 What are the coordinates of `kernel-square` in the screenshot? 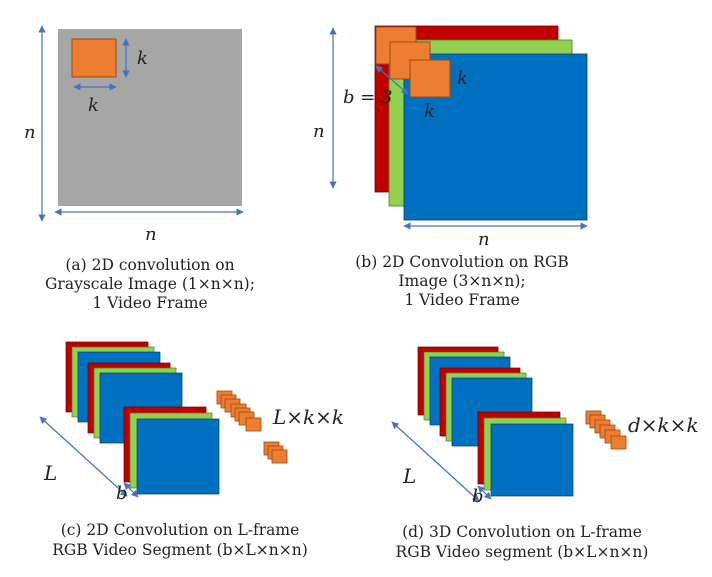 It's located at (94, 58).